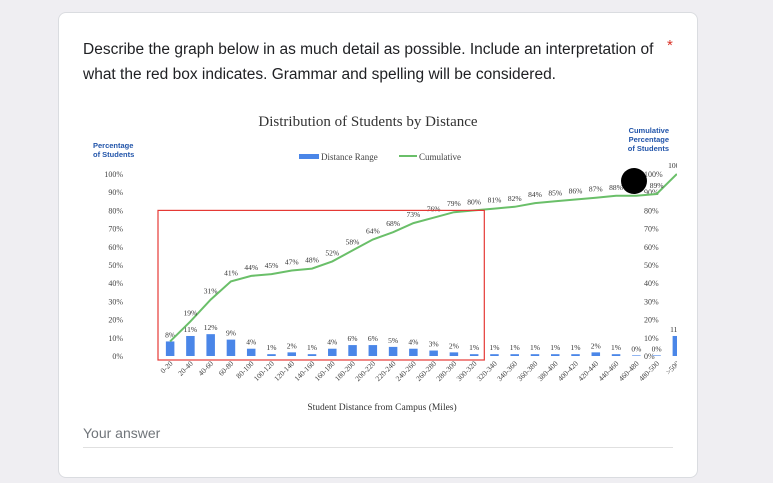  Describe the element at coordinates (170, 334) in the screenshot. I see `bar-label: 8%` at that location.